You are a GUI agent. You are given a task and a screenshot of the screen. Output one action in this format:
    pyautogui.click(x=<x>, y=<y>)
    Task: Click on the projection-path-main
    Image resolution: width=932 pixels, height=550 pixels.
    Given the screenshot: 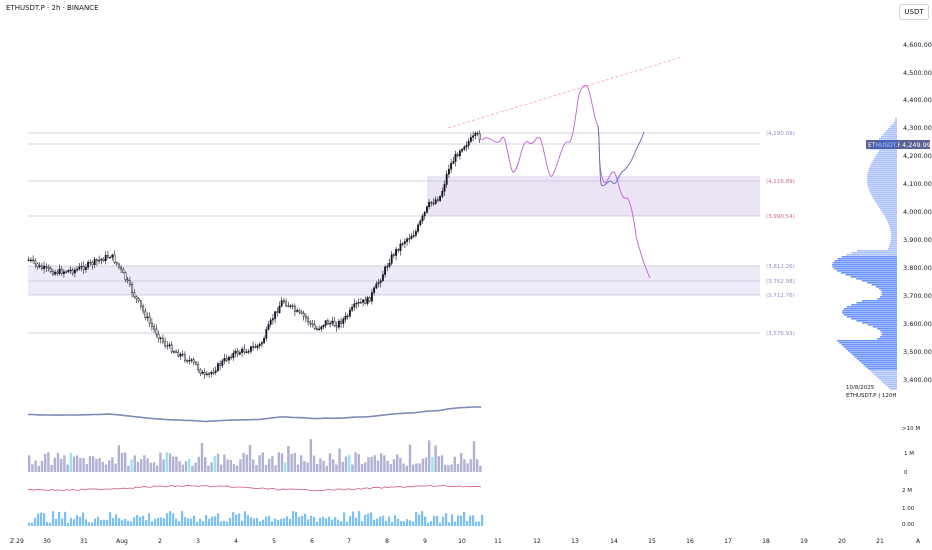 What is the action you would take?
    pyautogui.click(x=566, y=182)
    